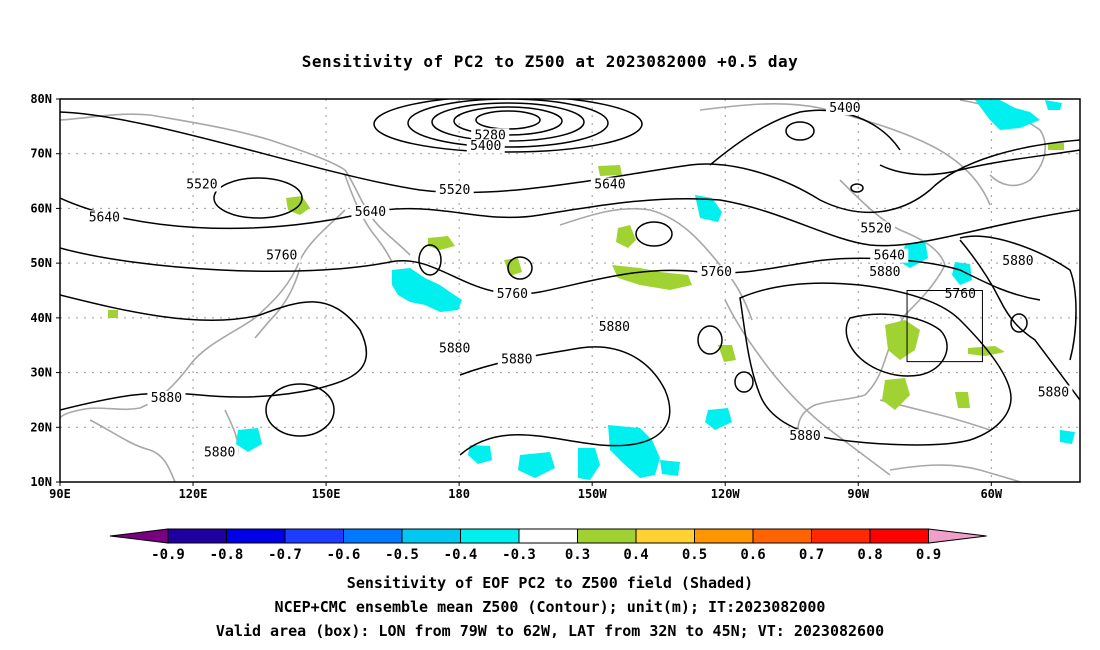 This screenshot has width=1100, height=650. Describe the element at coordinates (694, 555) in the screenshot. I see `colorbar-label: 0.5` at that location.